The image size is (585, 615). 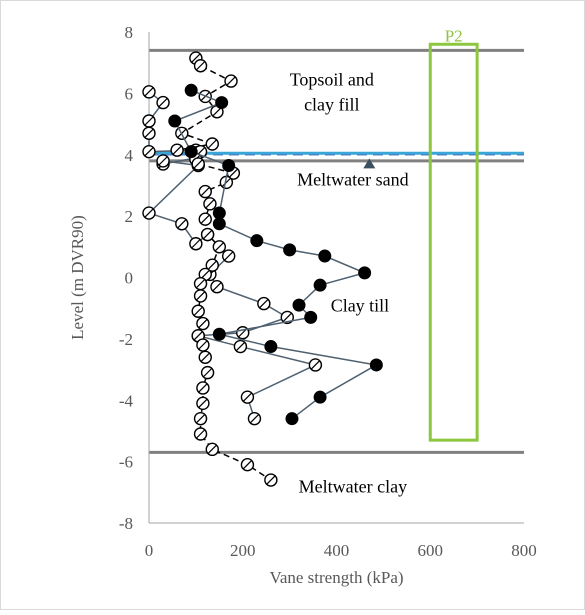 I want to click on y-tick-label: 6, so click(x=129, y=93).